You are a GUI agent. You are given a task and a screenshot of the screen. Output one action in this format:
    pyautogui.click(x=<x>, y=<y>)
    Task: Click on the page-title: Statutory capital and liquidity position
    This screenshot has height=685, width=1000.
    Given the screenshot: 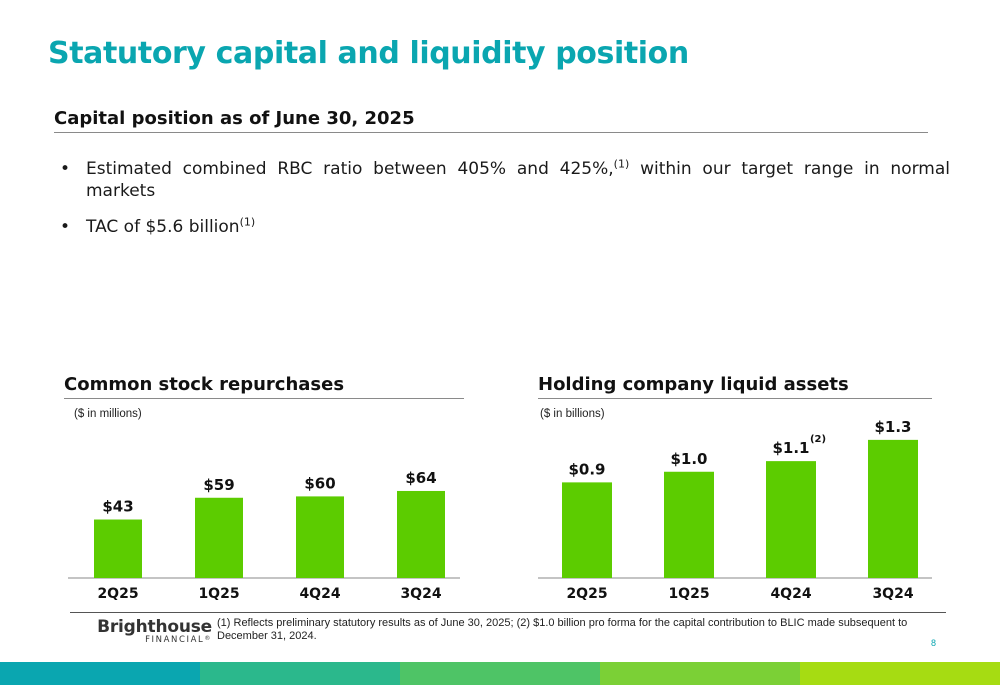 What is the action you would take?
    pyautogui.click(x=368, y=53)
    